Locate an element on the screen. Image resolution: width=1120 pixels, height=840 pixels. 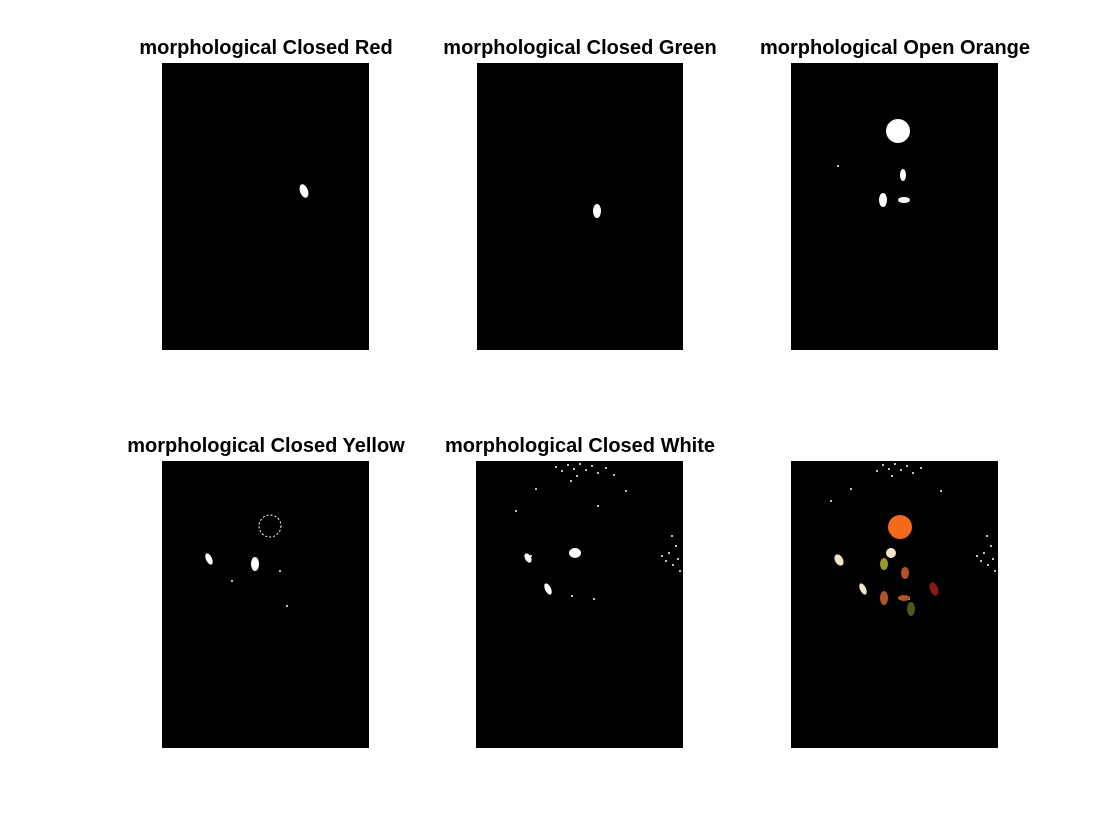
panel-title-open-orange: morphological Open Orange is located at coordinates (895, 48).